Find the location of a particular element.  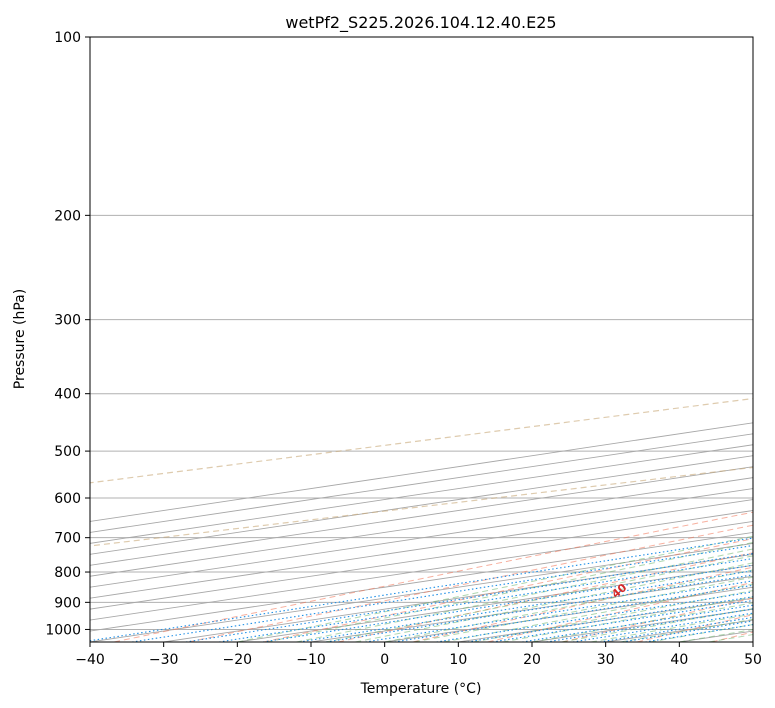

x-tick-label: −20 is located at coordinates (238, 660).